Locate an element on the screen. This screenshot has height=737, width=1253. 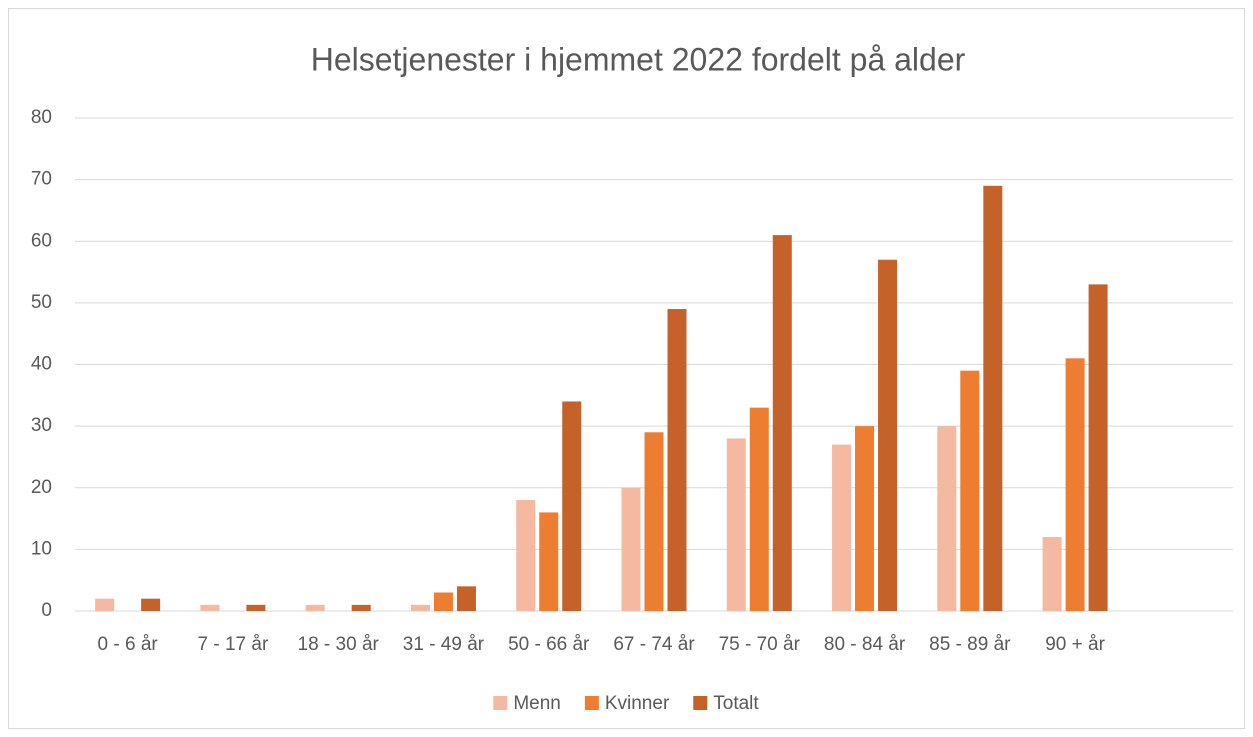
legend-label: Kvinner is located at coordinates (637, 703).